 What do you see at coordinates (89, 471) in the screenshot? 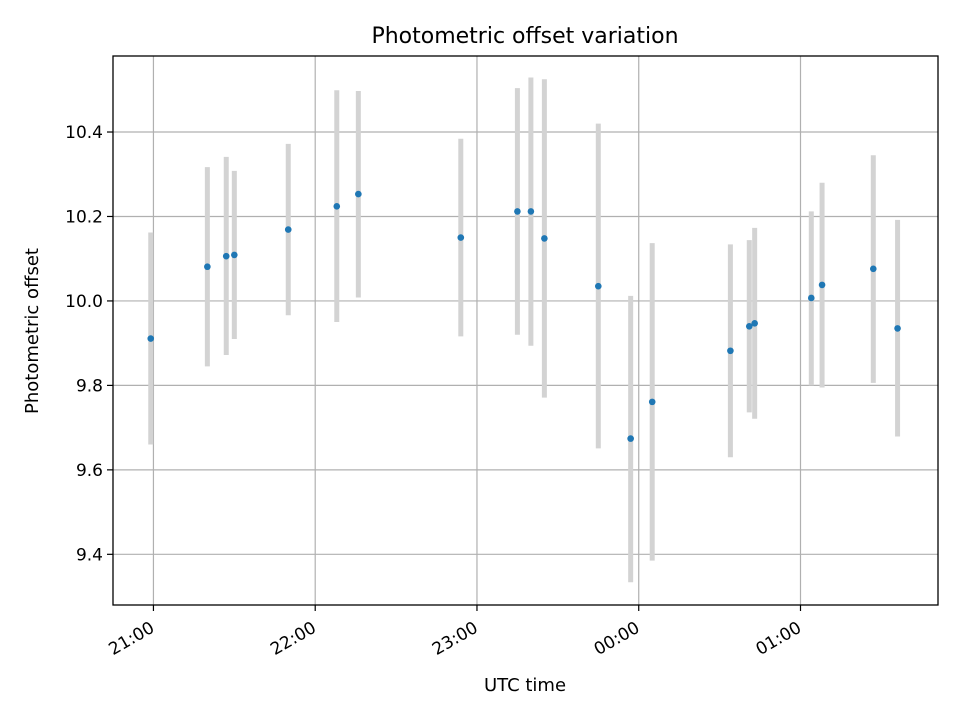
I see `y-tick-label: 9.6` at bounding box center [89, 471].